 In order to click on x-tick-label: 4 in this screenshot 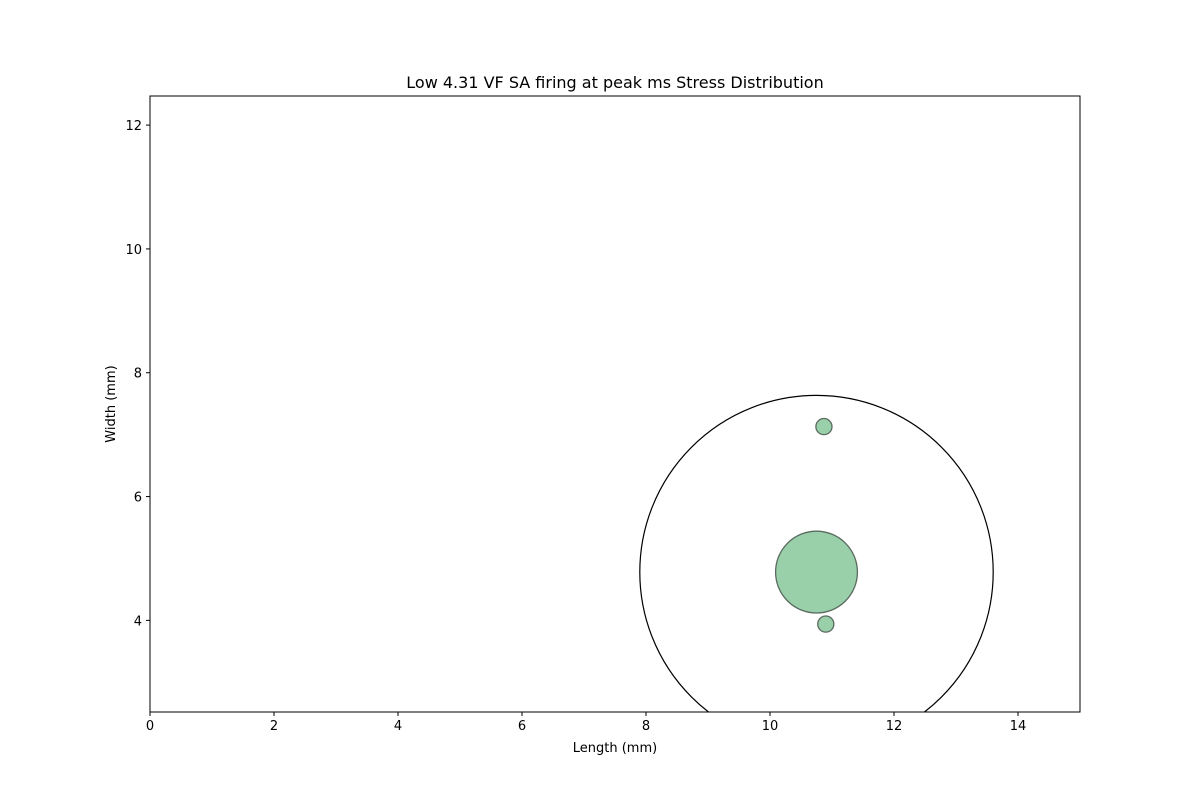, I will do `click(398, 726)`.